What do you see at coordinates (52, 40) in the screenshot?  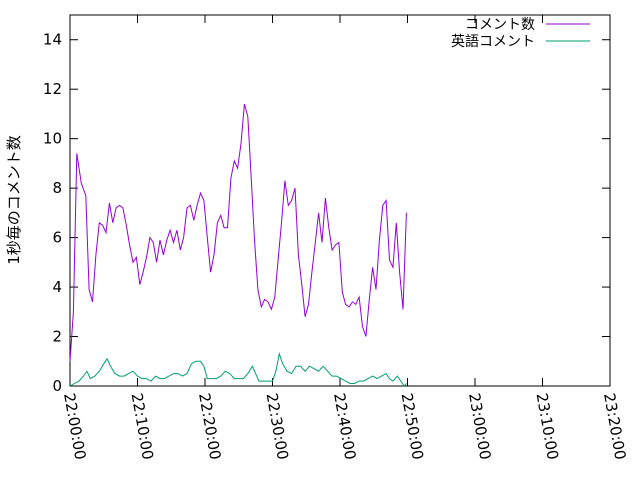 I see `y-tick-label: 14` at bounding box center [52, 40].